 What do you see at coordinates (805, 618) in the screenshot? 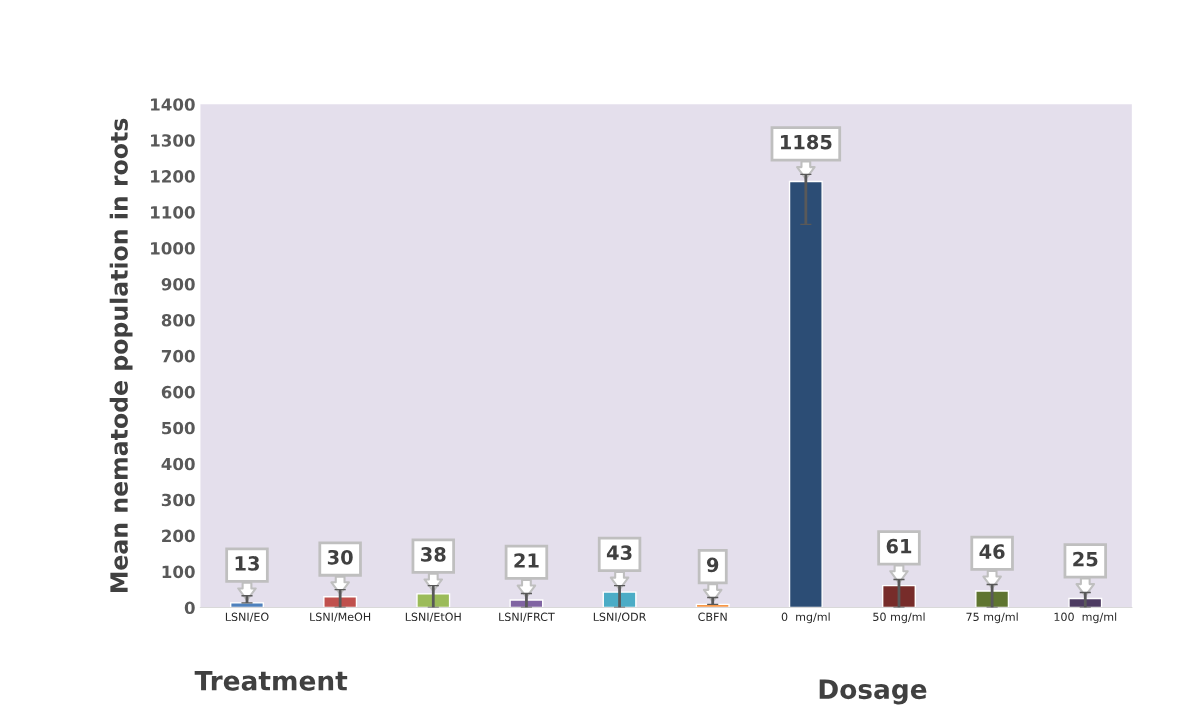
I see `x-tick-label: 0 mg/ml` at bounding box center [805, 618].